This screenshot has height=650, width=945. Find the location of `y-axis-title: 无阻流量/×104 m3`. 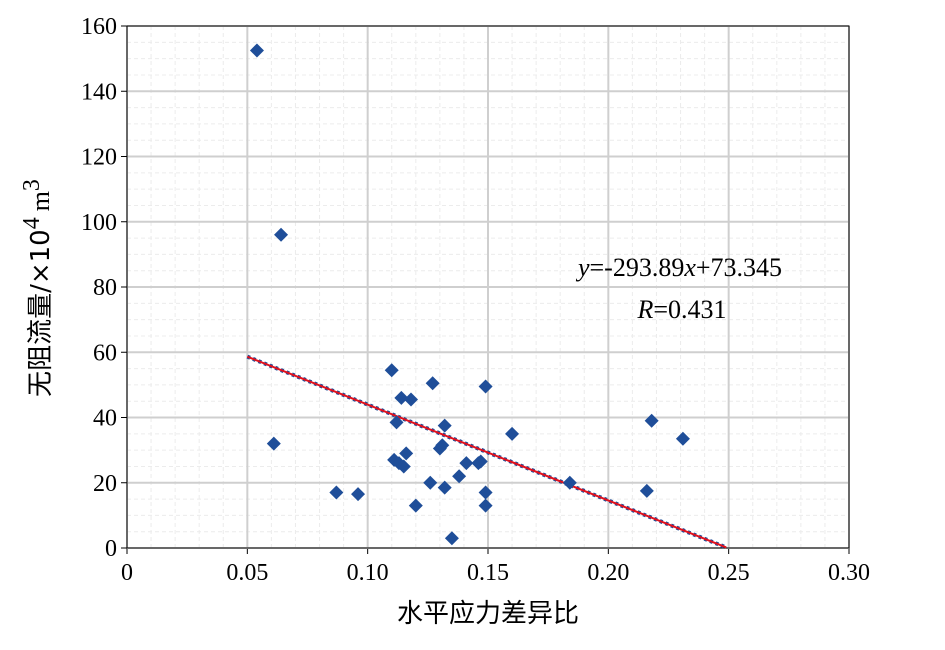

y-axis-title: 无阻流量/×104 m3 is located at coordinates (37, 288).